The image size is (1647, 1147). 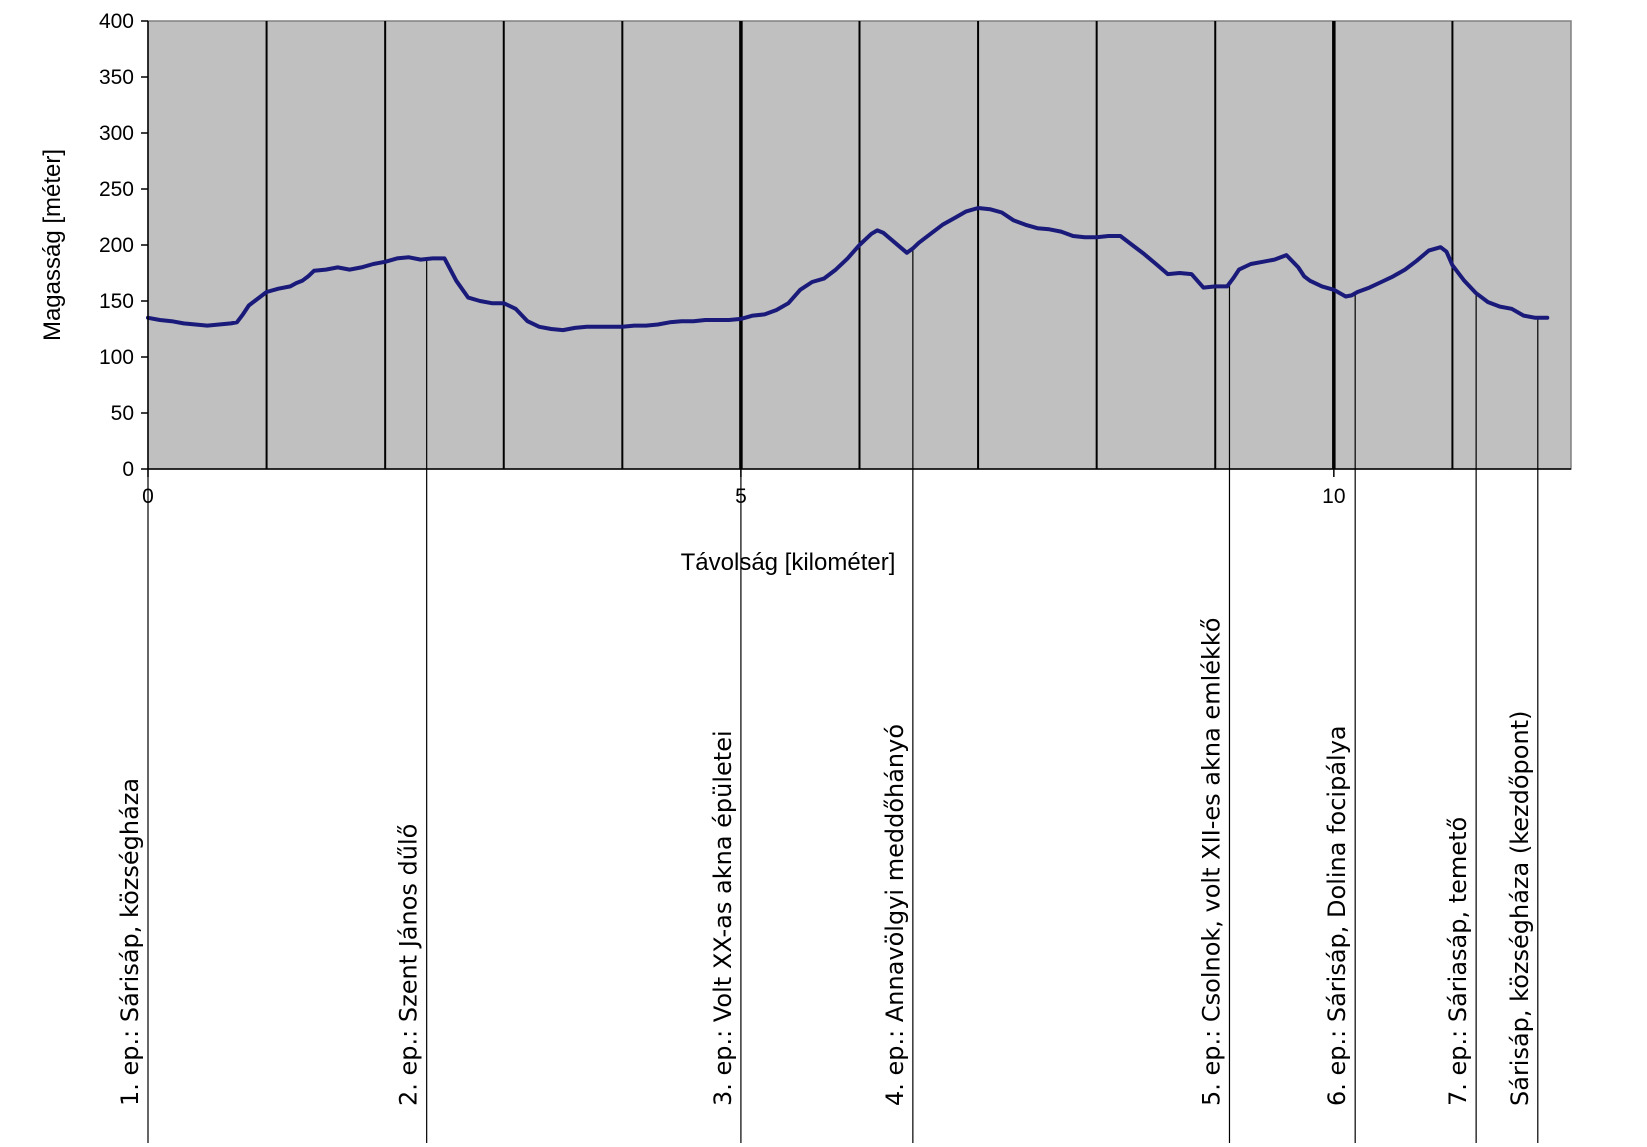 I want to click on y-tick-label: 100, so click(x=116, y=357).